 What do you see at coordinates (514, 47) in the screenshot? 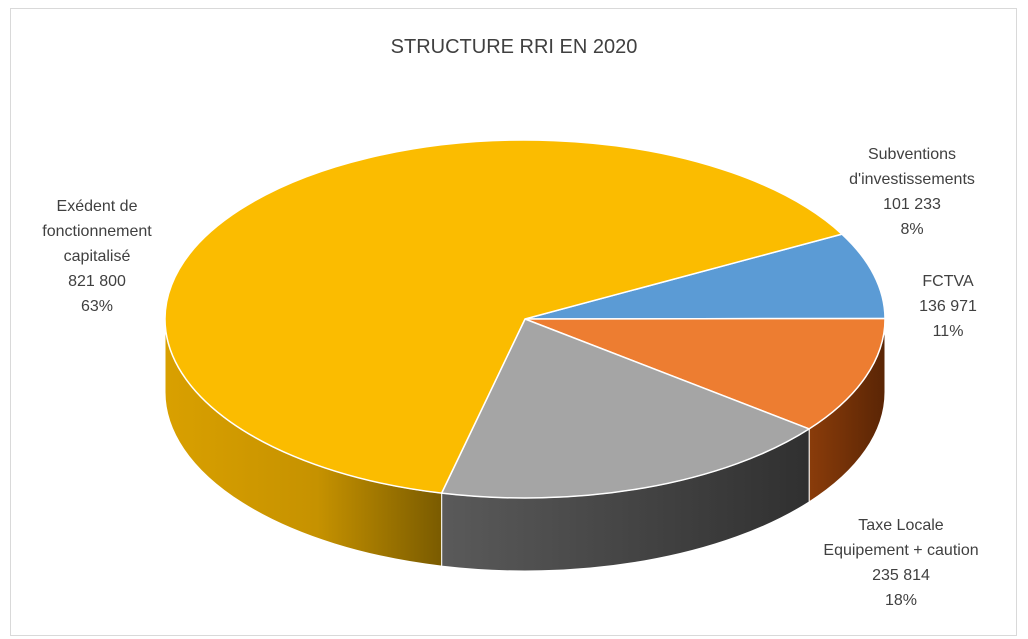
I see `chart-title: STRUCTURE RRI EN 2020` at bounding box center [514, 47].